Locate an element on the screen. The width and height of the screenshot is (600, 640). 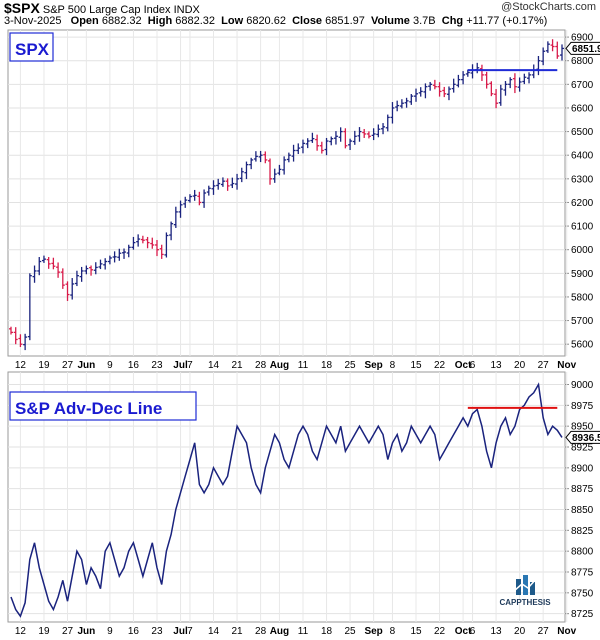
y-tick-label: 8725 is located at coordinates (582, 614).